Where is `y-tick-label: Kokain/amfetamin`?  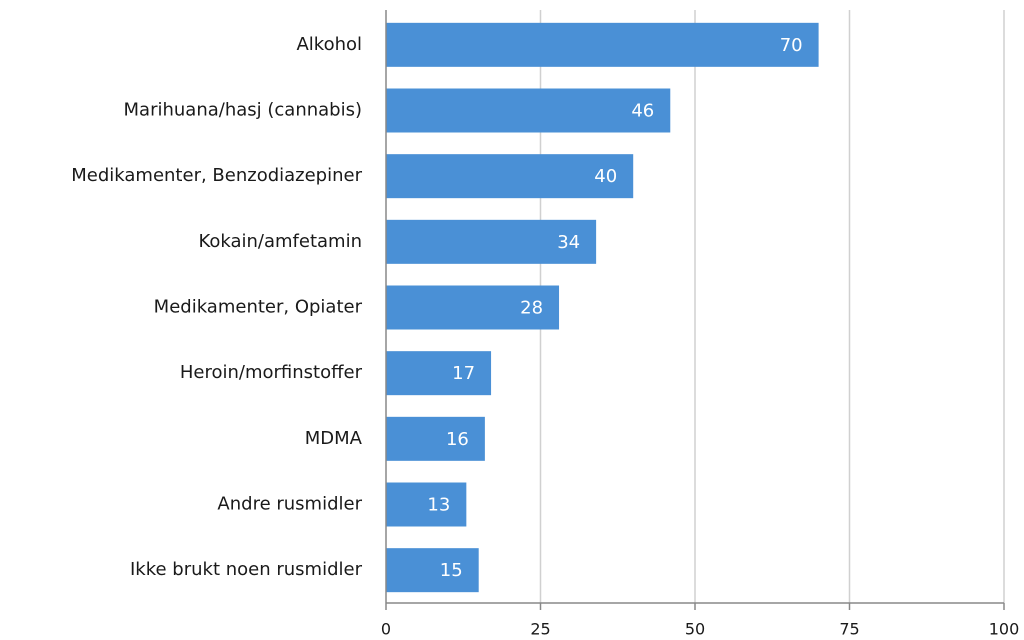 y-tick-label: Kokain/amfetamin is located at coordinates (280, 241).